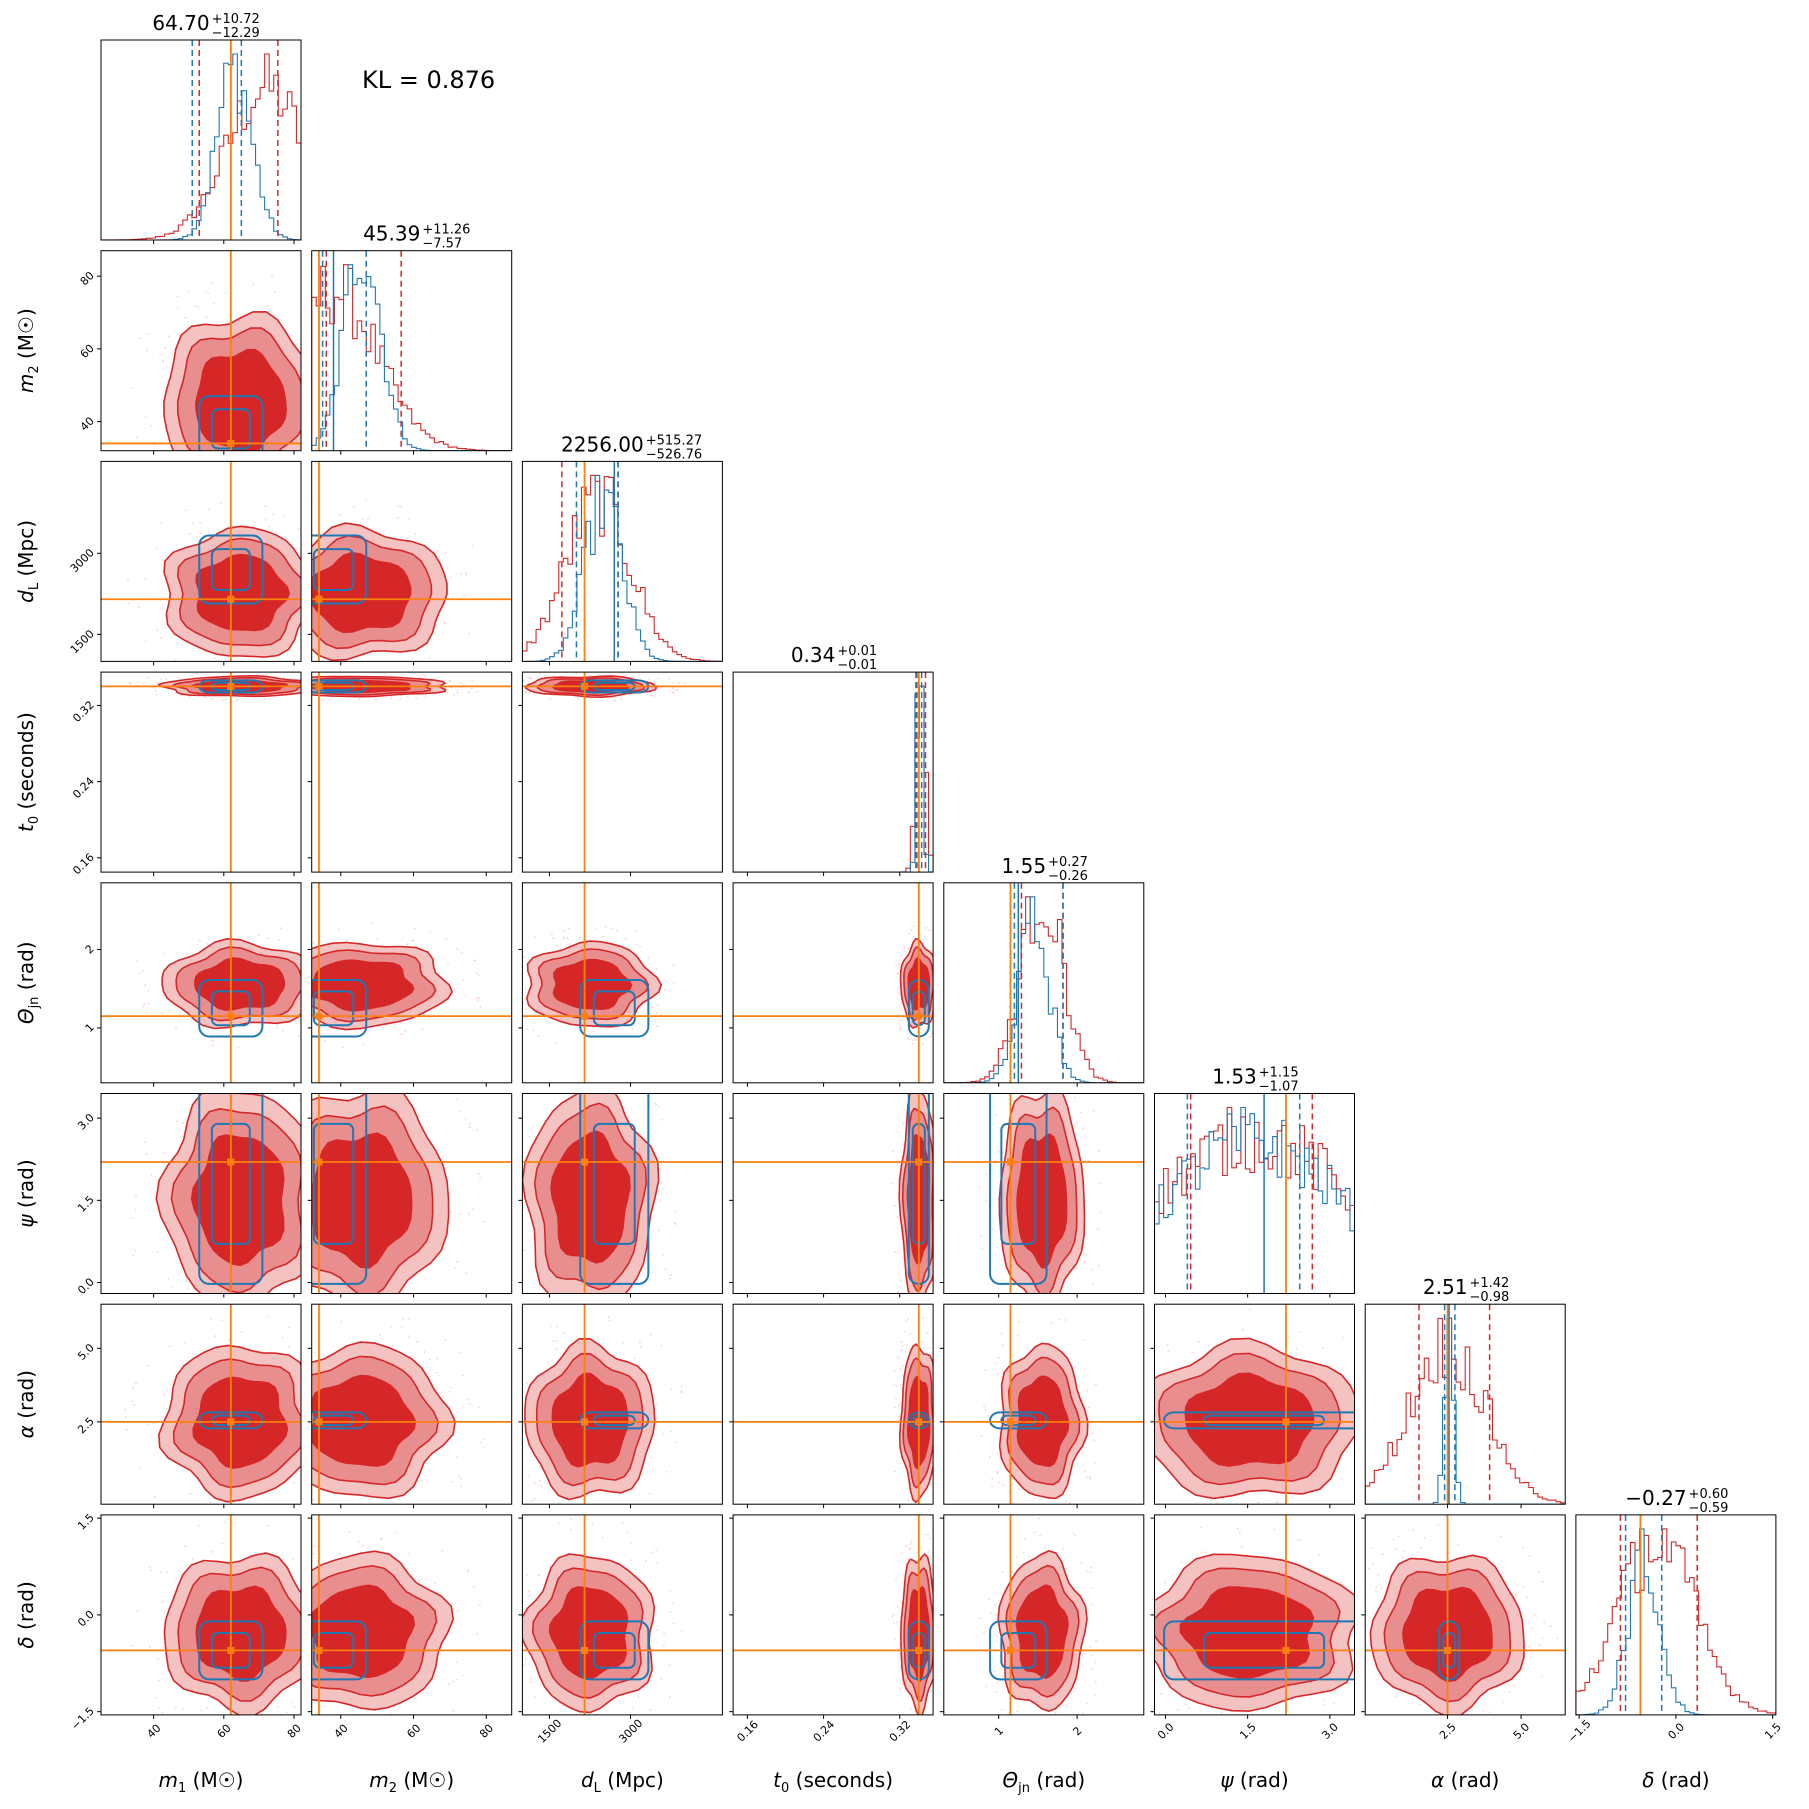 This screenshot has height=1809, width=1809. Describe the element at coordinates (231, 1016) in the screenshot. I see `truth-marker` at that location.